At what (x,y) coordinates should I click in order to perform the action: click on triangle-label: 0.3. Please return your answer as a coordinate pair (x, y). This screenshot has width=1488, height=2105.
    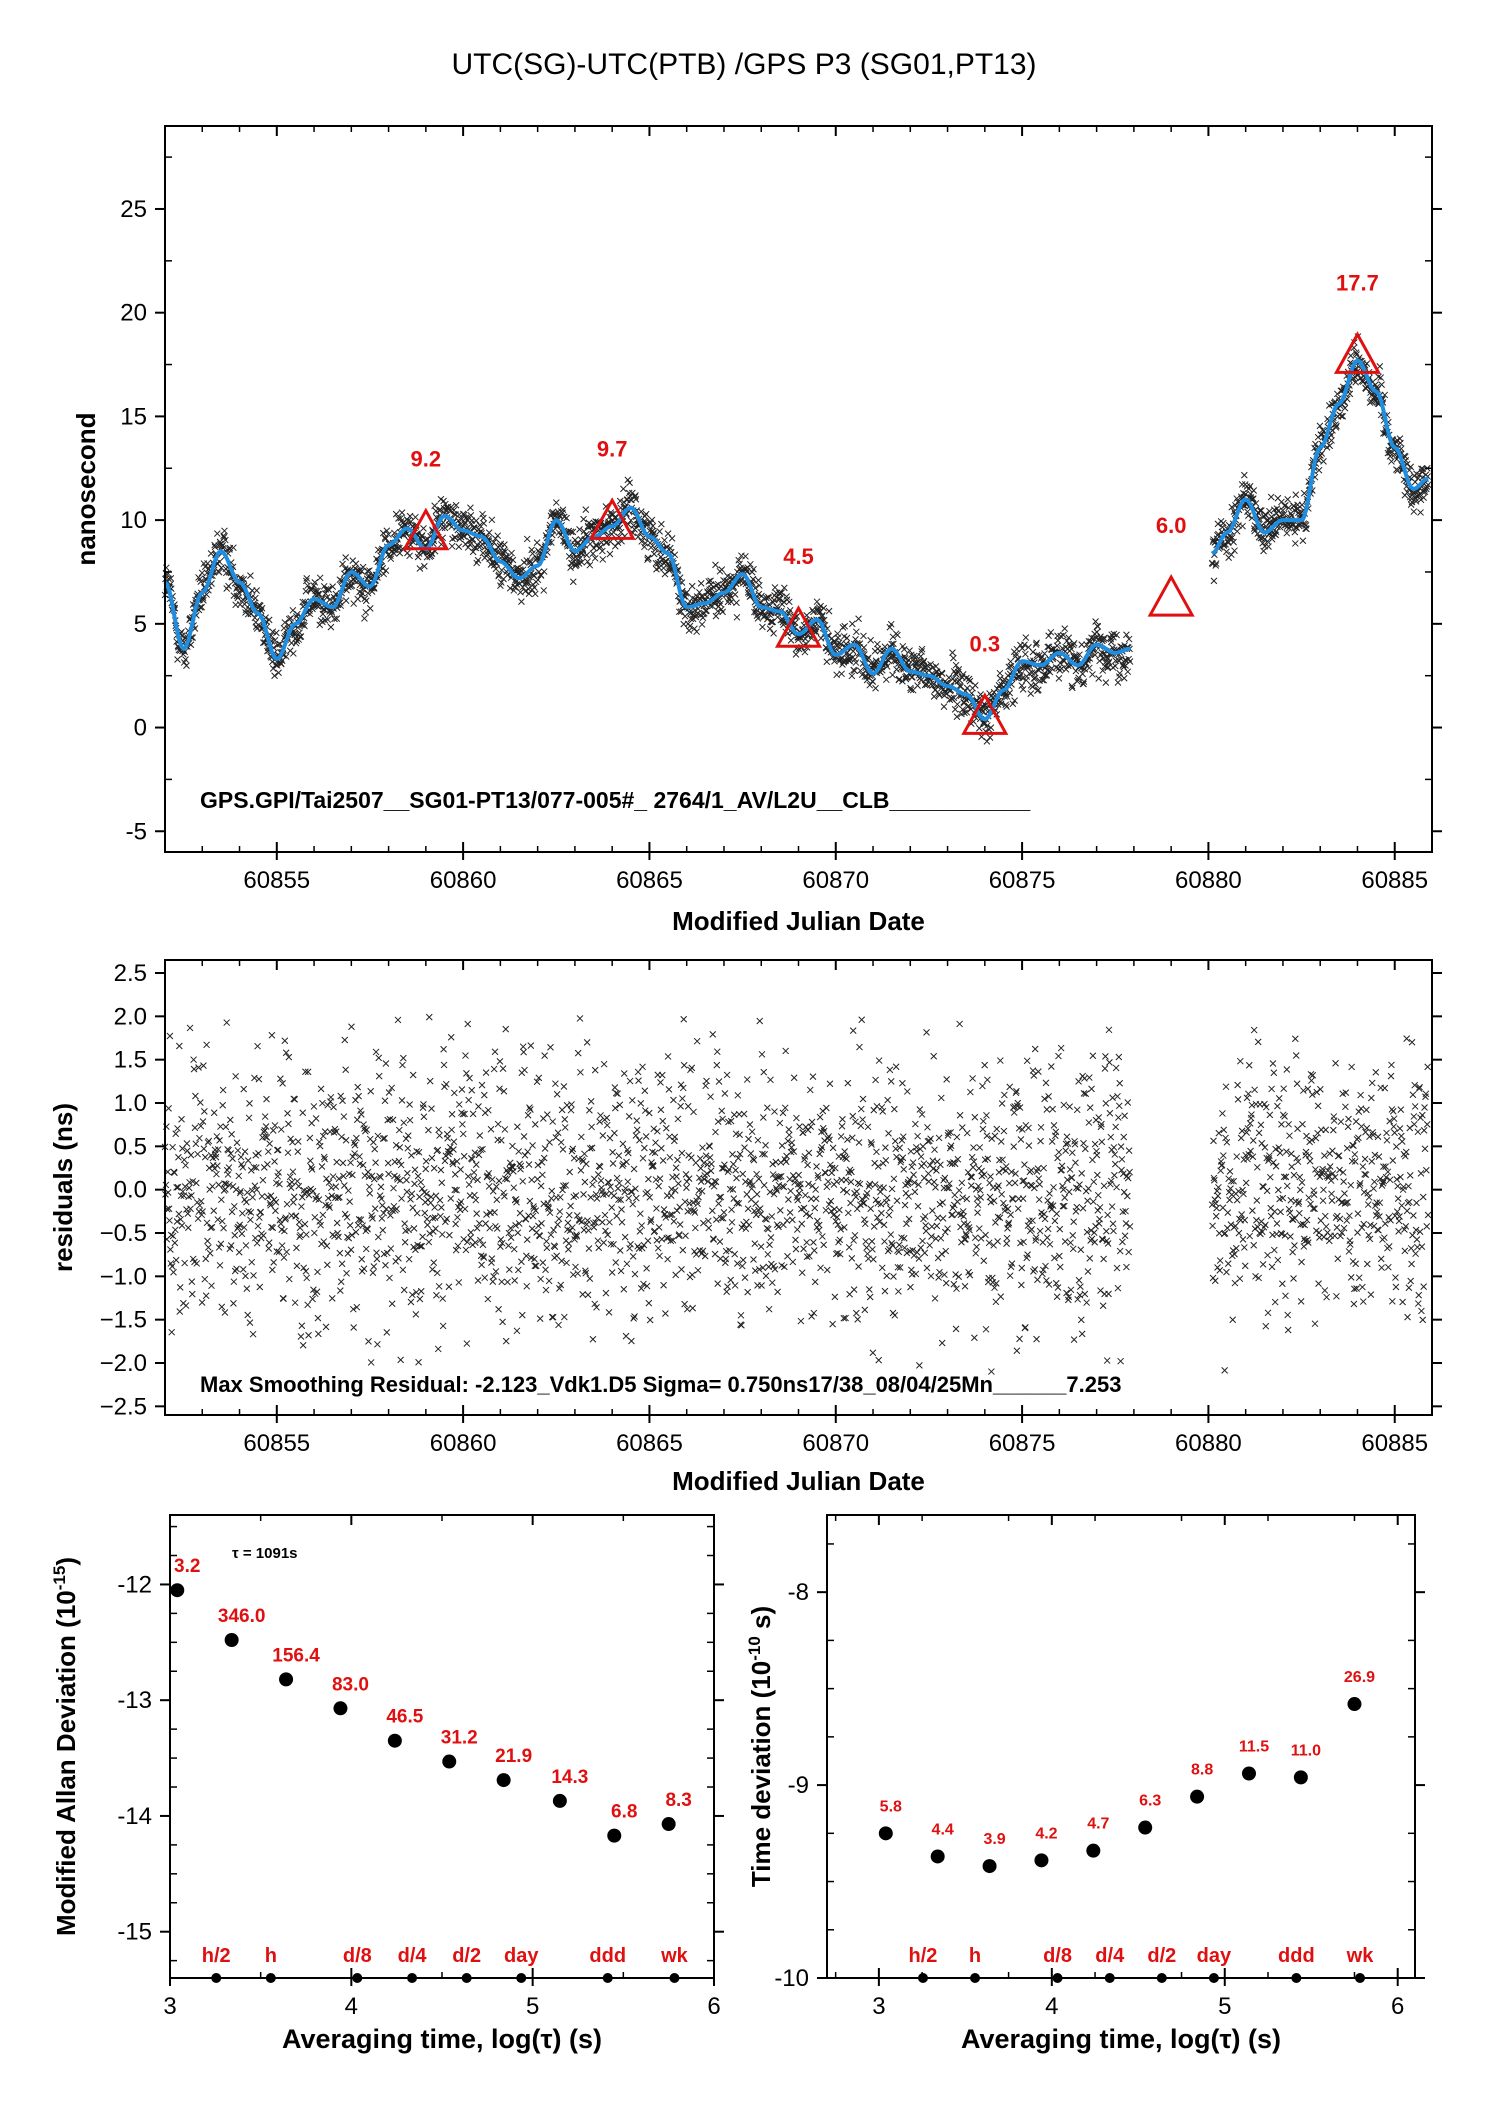
    Looking at the image, I should click on (985, 643).